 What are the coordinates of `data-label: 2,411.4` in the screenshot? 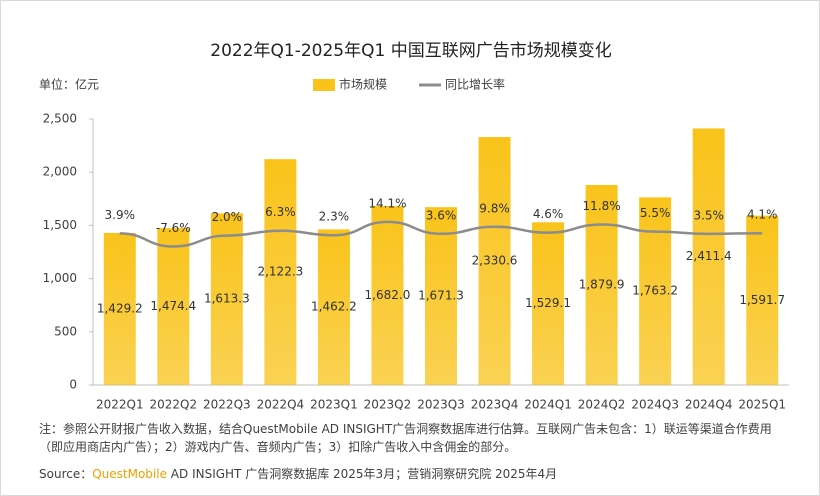 It's located at (709, 256).